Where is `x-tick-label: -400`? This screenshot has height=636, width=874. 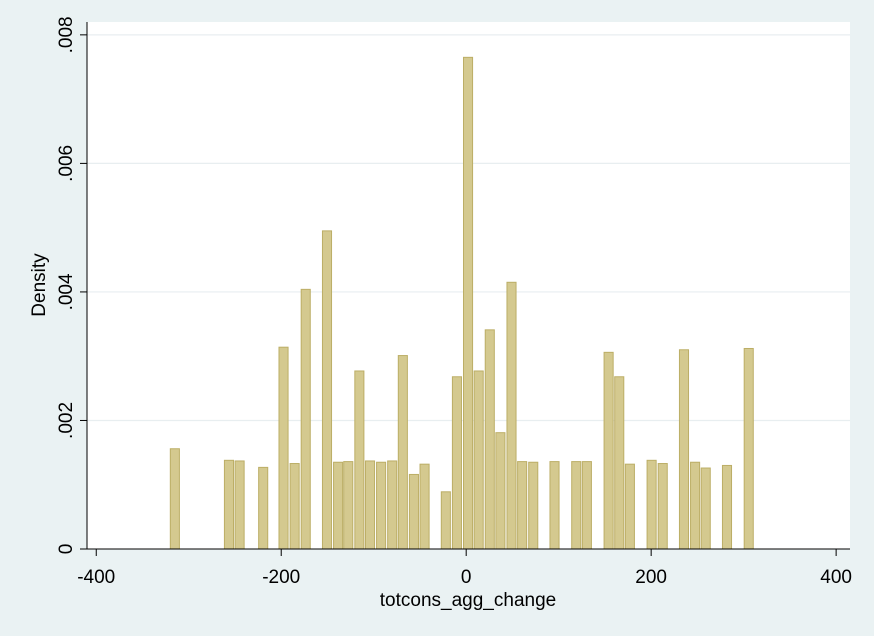
x-tick-label: -400 is located at coordinates (96, 577).